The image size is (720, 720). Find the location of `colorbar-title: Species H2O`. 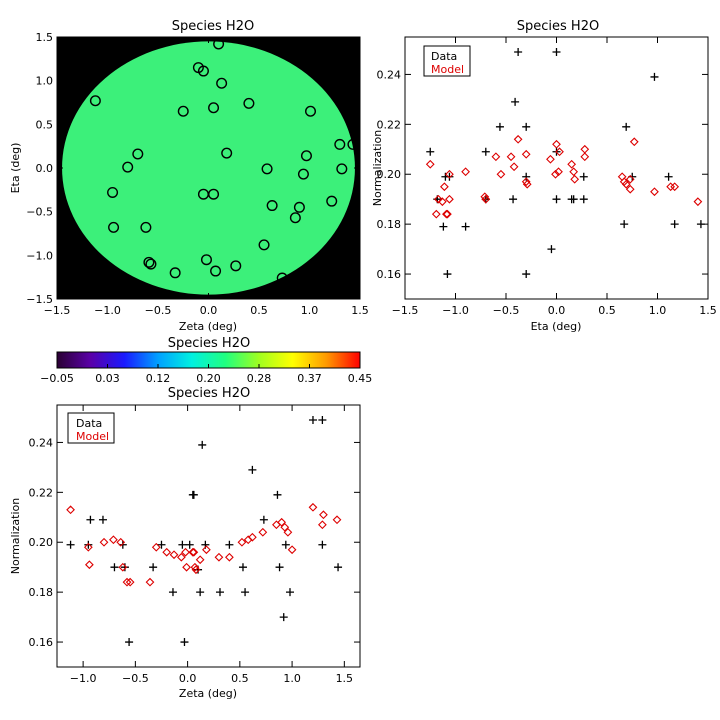

colorbar-title: Species H2O is located at coordinates (209, 343).